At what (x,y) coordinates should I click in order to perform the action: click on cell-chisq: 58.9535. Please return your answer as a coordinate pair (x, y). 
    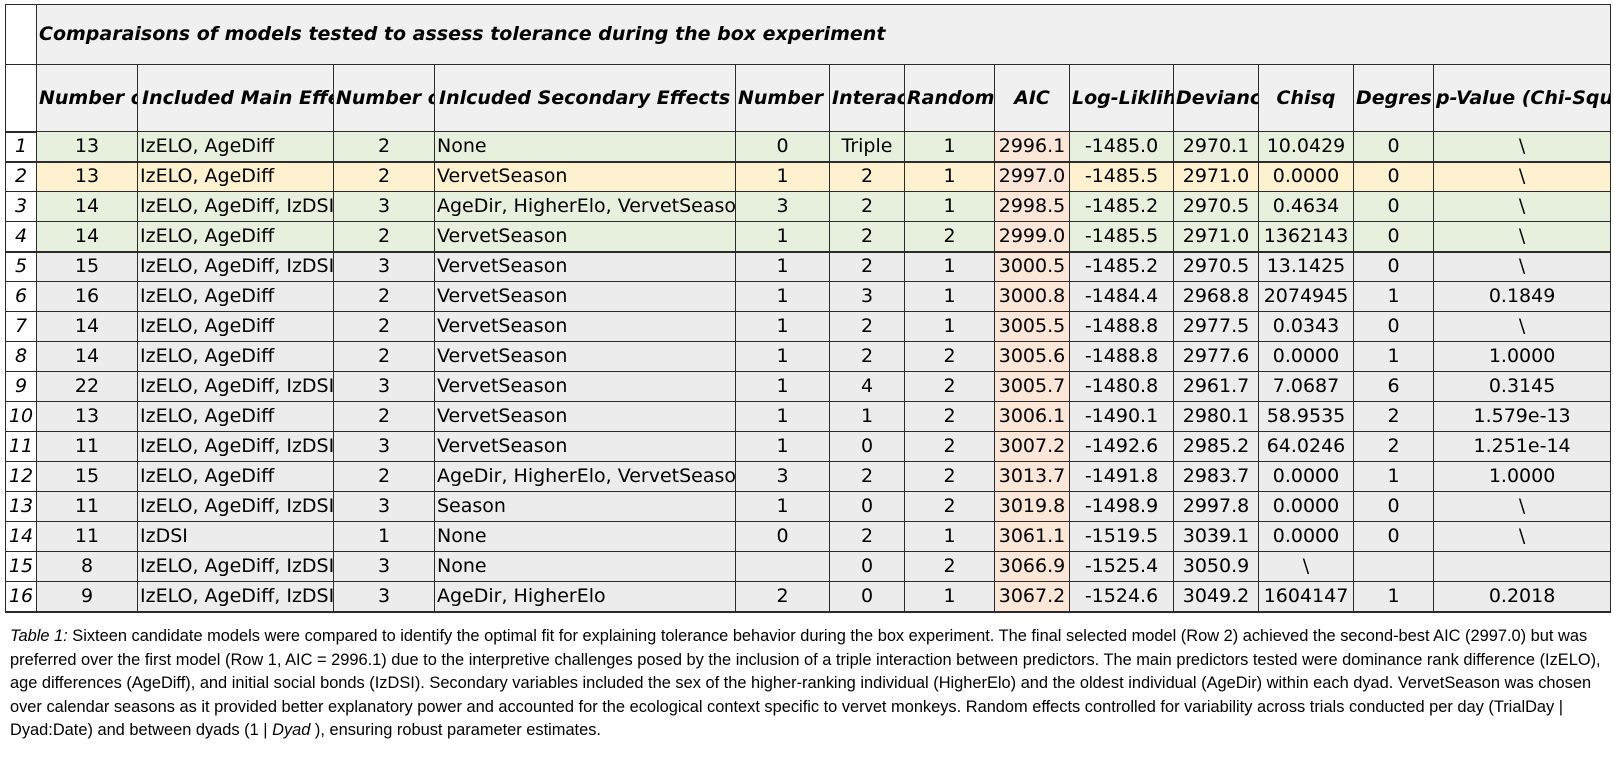
    Looking at the image, I should click on (1306, 416).